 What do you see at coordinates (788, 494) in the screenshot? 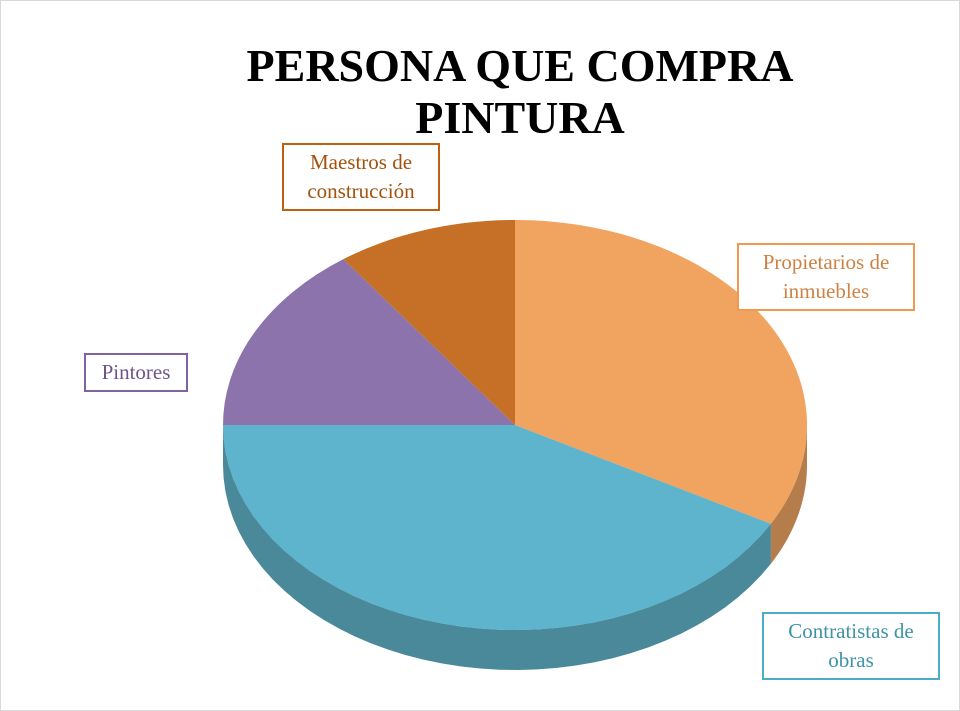
I see `pie-slice-side` at bounding box center [788, 494].